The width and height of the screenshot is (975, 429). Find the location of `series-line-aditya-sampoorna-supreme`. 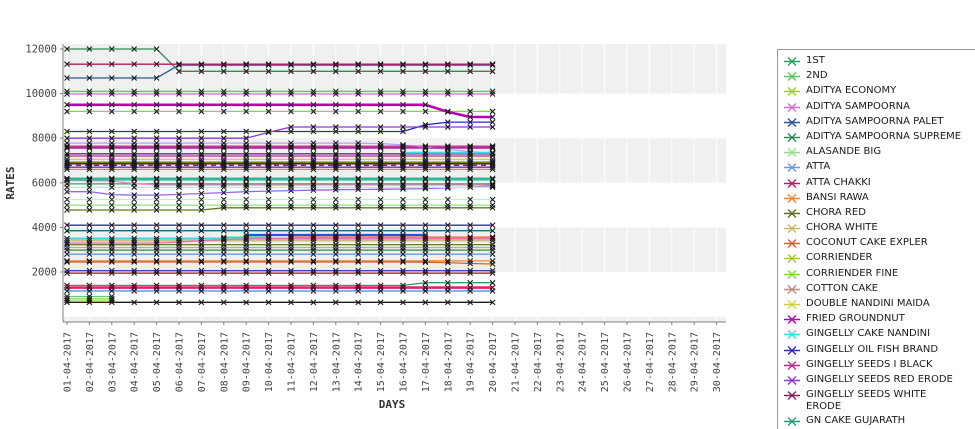

series-line-aditya-sampoorna-supreme is located at coordinates (280, 60).